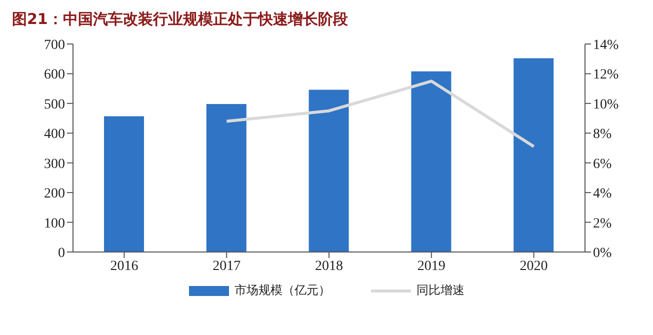 The height and width of the screenshot is (335, 653). Describe the element at coordinates (54, 75) in the screenshot. I see `y-tick-label: 600` at that location.